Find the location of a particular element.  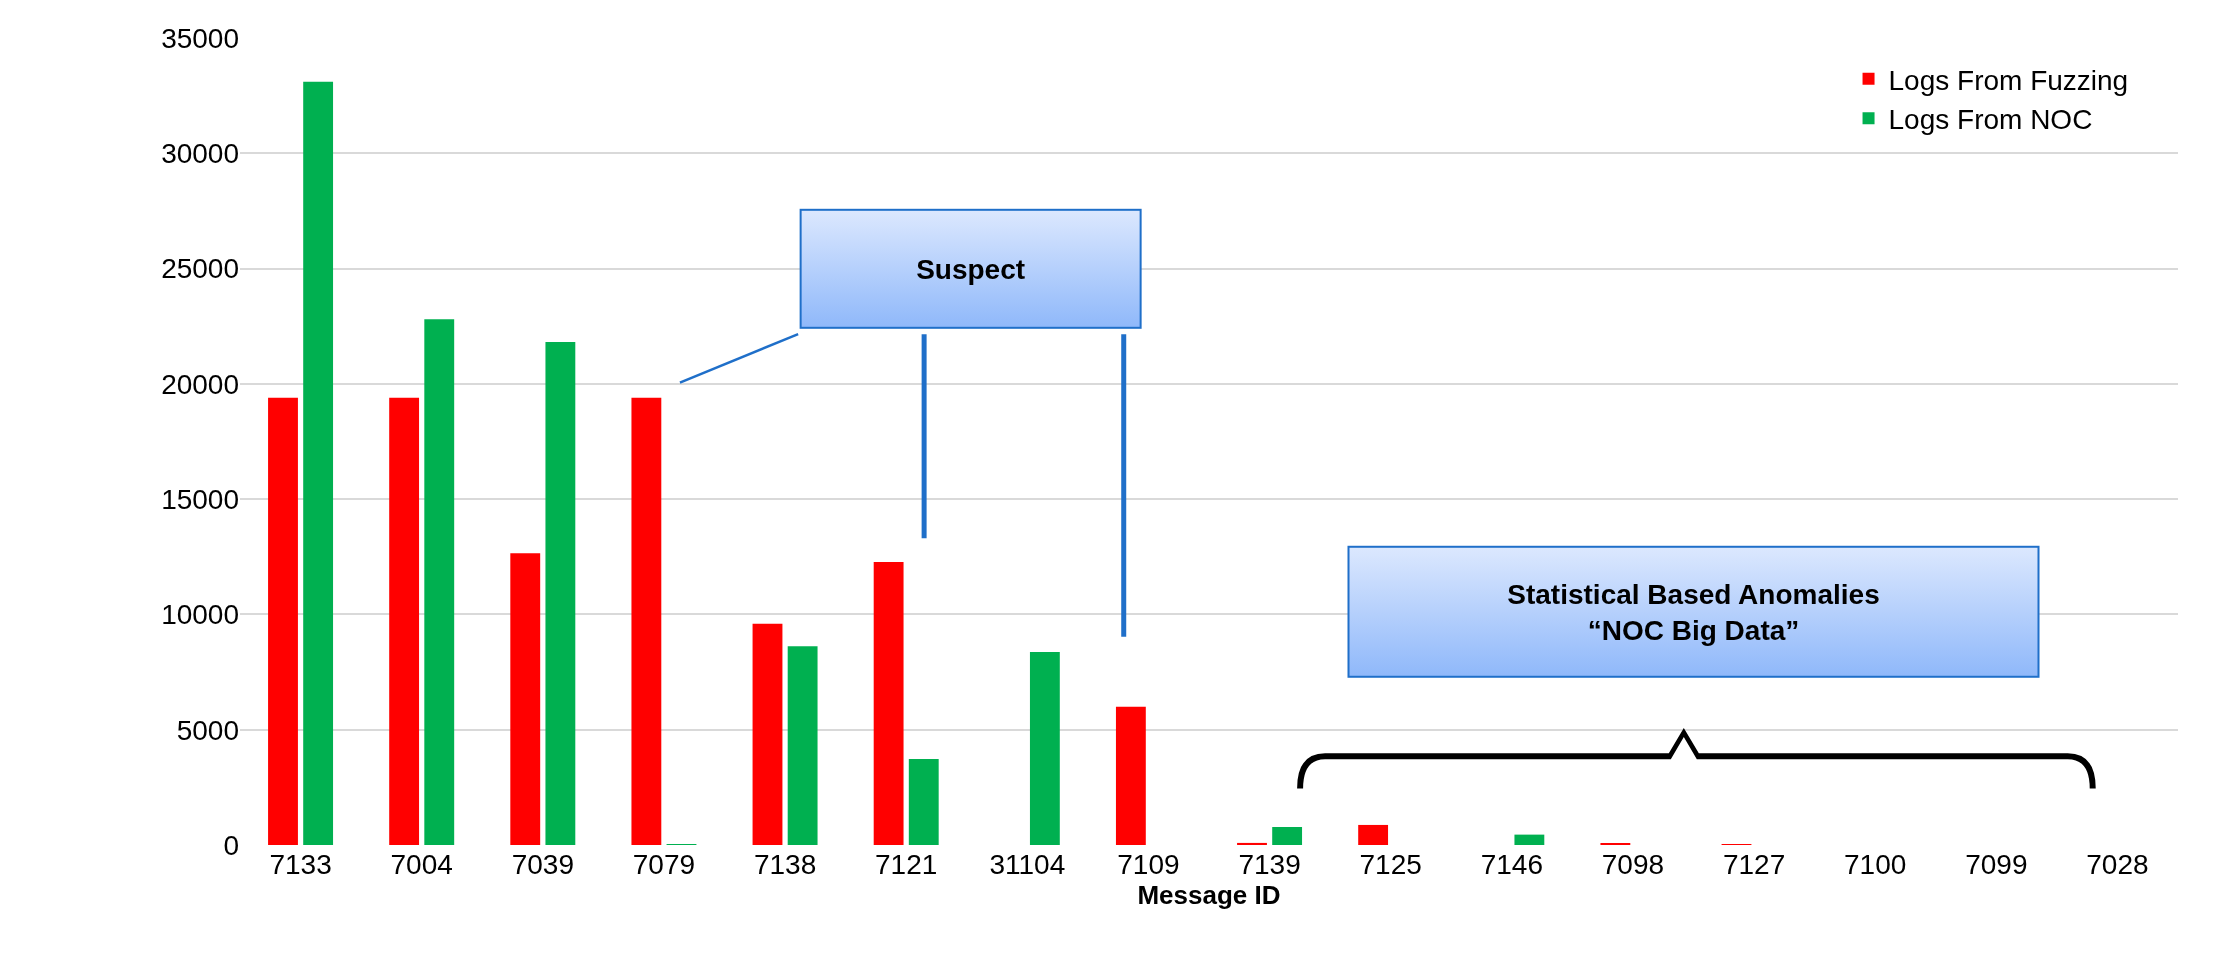

y-tick-label: 5000 is located at coordinates (207, 730).